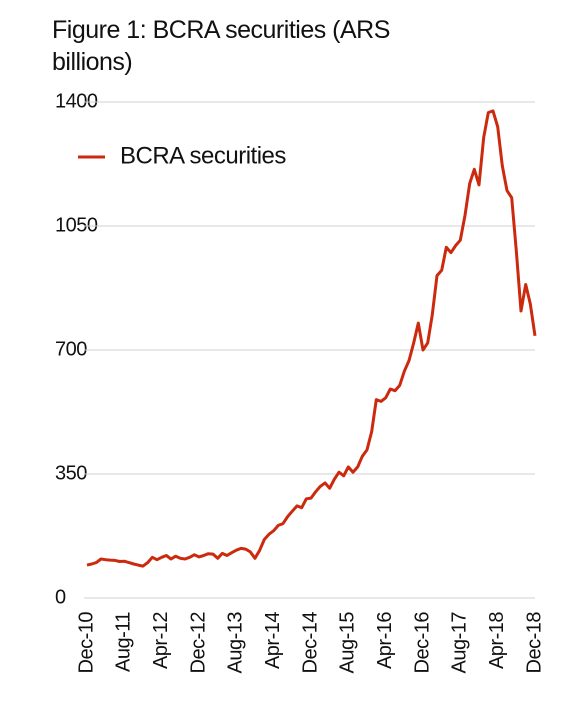  I want to click on x-tick-label: Dec-14, so click(310, 643).